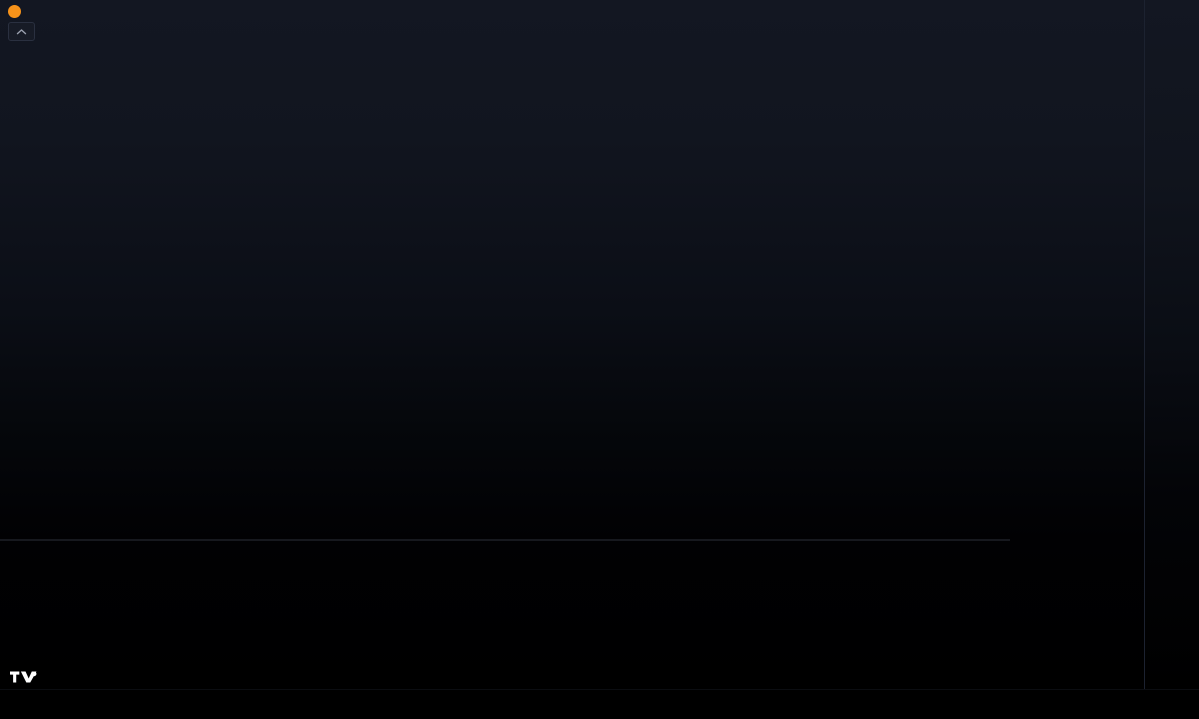 This screenshot has width=1199, height=719. What do you see at coordinates (21, 11) in the screenshot?
I see `symbol-row` at bounding box center [21, 11].